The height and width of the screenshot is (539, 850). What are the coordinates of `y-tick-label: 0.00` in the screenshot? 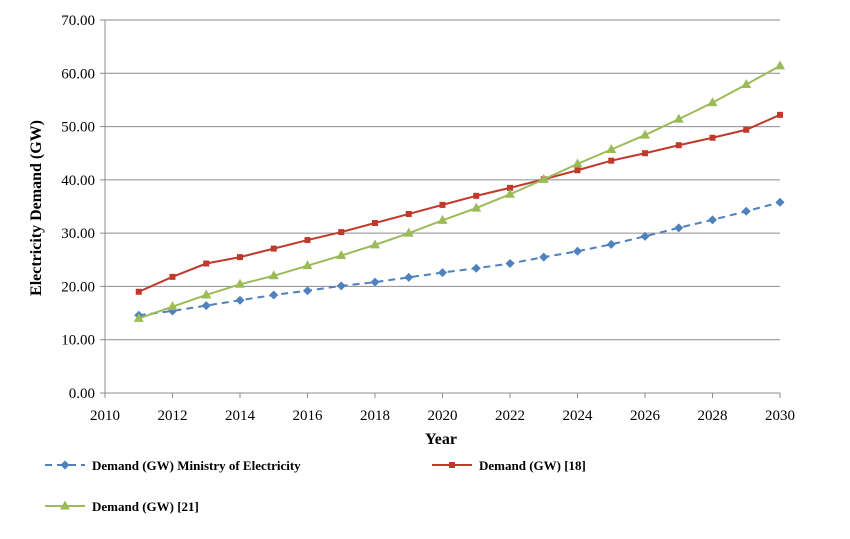 It's located at (82, 394).